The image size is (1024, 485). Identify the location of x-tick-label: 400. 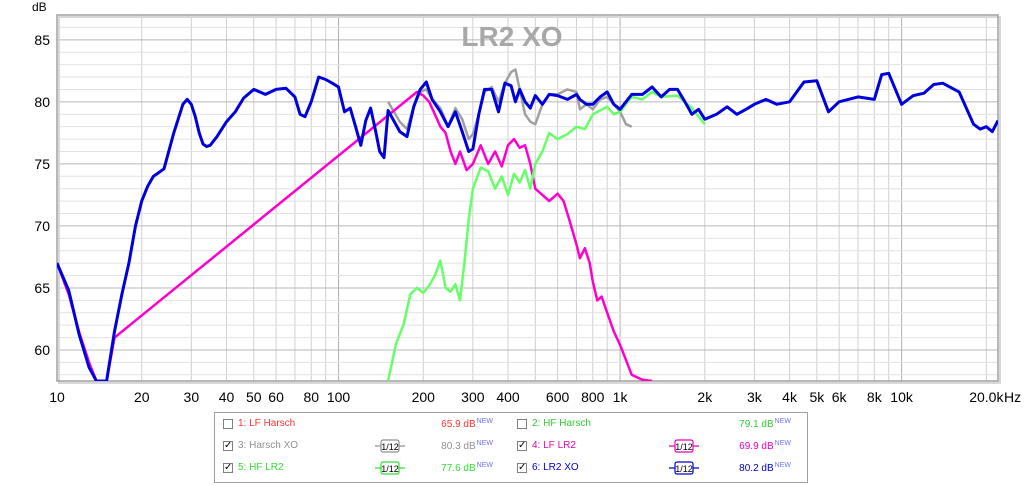
(508, 397).